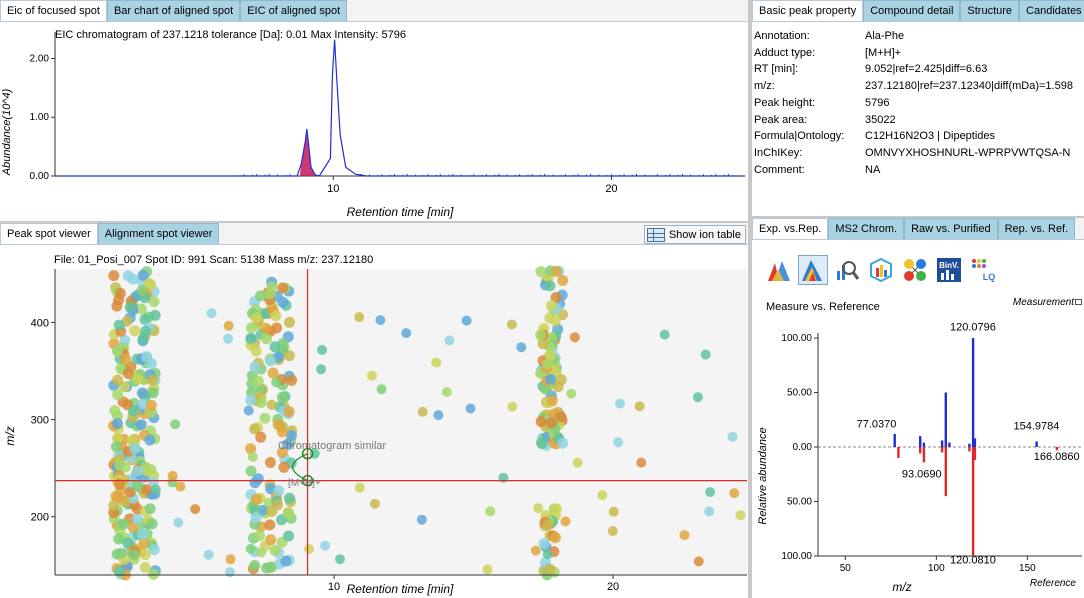 This screenshot has height=598, width=1084. I want to click on tab-ms2-chrom: MS2 Chrom., so click(866, 228).